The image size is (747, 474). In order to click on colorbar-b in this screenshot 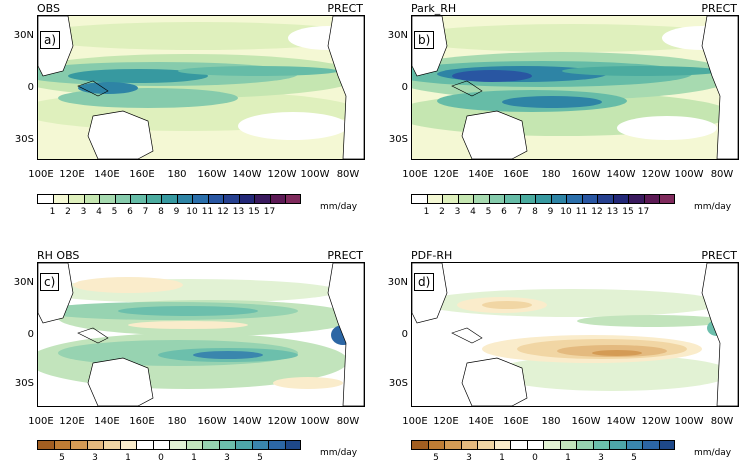, I will do `click(543, 199)`.